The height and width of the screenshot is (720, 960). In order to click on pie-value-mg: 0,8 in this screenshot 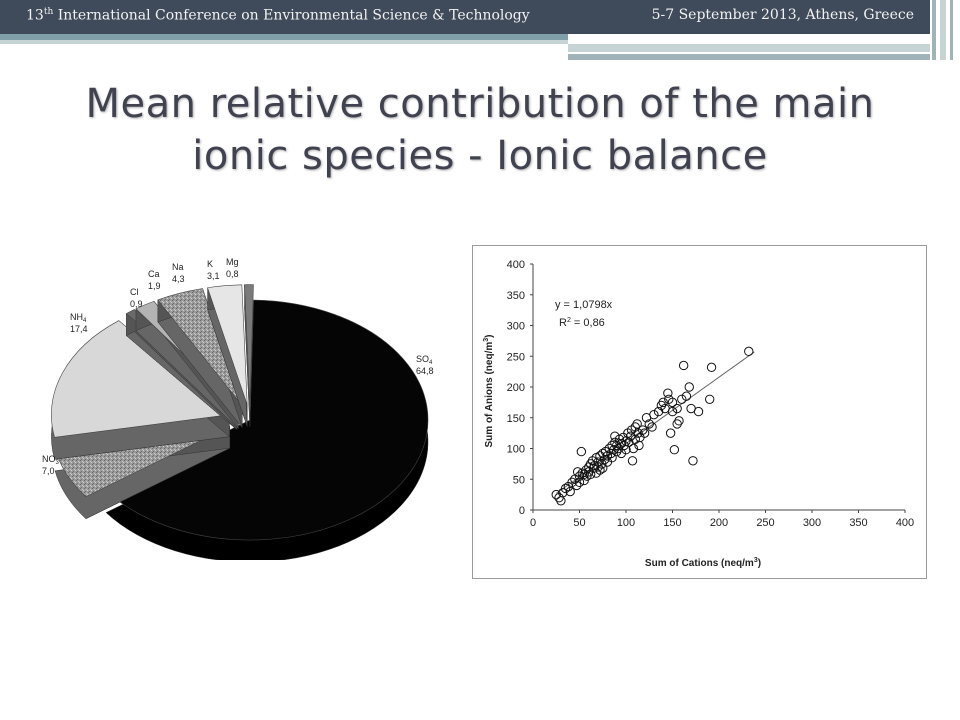, I will do `click(232, 274)`.